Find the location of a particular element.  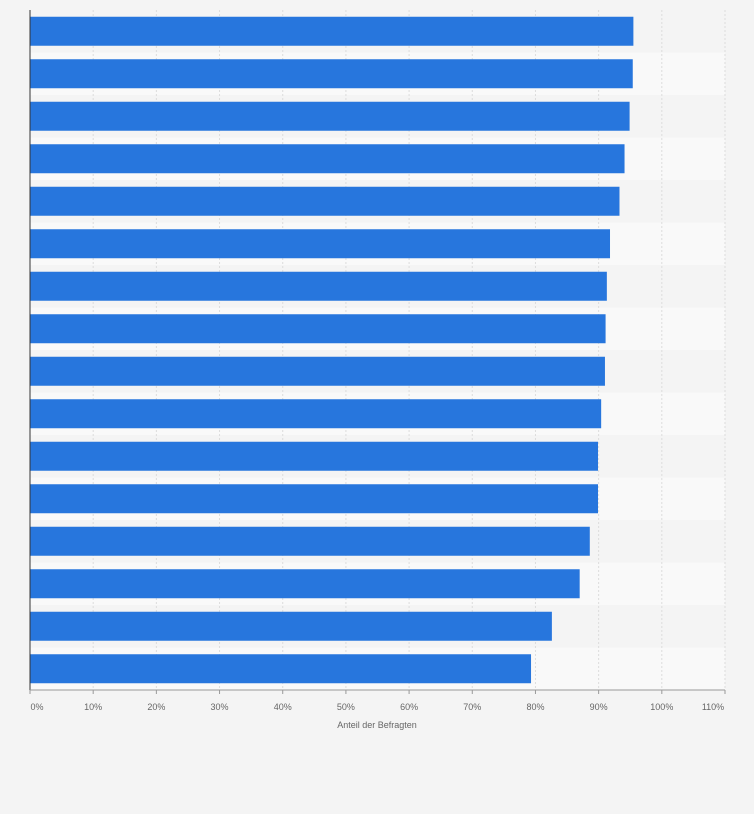

x-tick-label: 100% is located at coordinates (661, 707).